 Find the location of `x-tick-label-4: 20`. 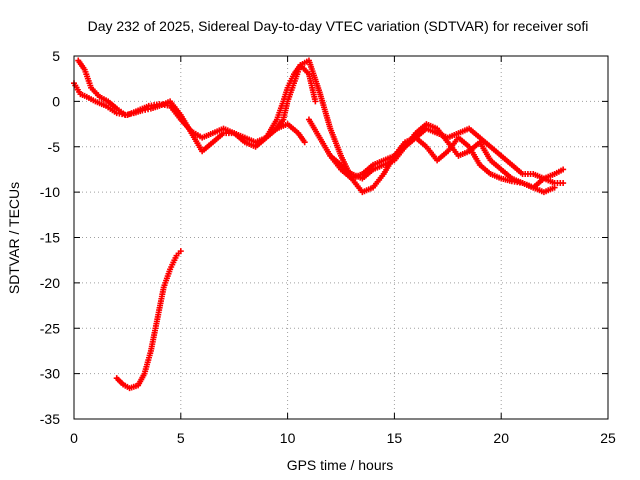

x-tick-label-4: 20 is located at coordinates (501, 438).